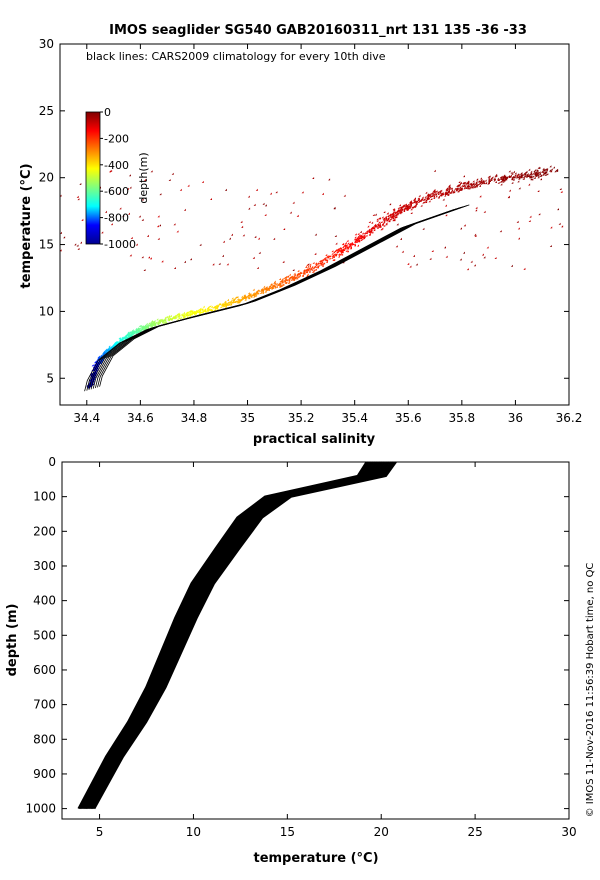 The image size is (600, 880). I want to click on profile-y-tick-label: 400, so click(44, 601).